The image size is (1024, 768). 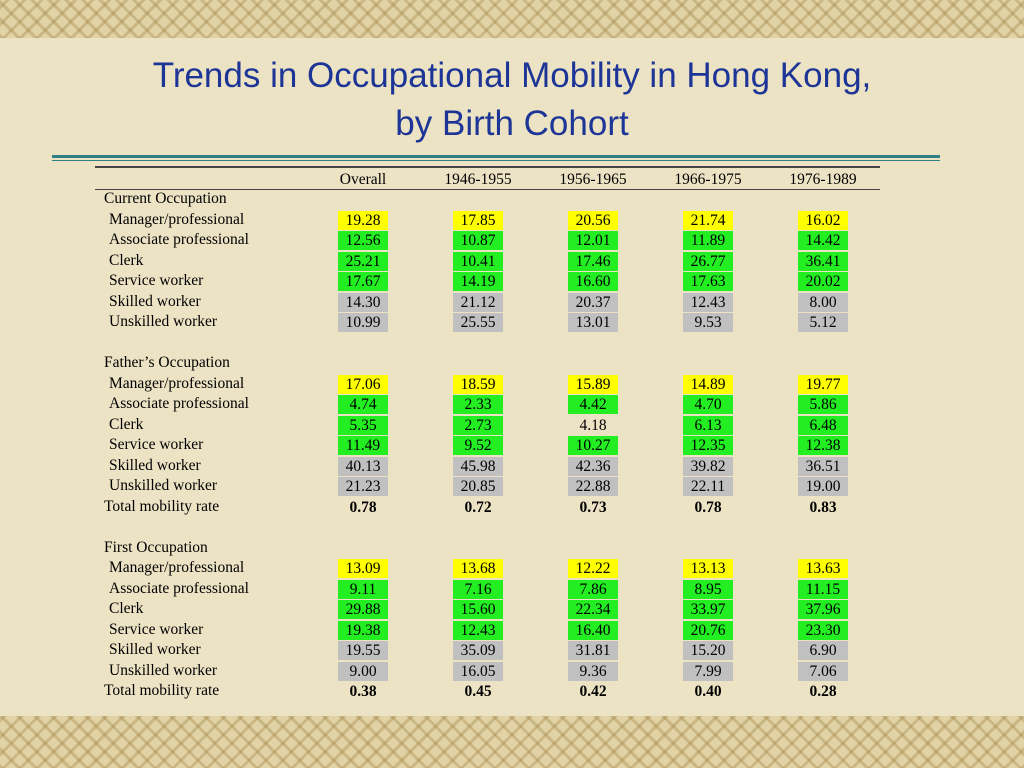 What do you see at coordinates (478, 240) in the screenshot?
I see `cell: 10.87` at bounding box center [478, 240].